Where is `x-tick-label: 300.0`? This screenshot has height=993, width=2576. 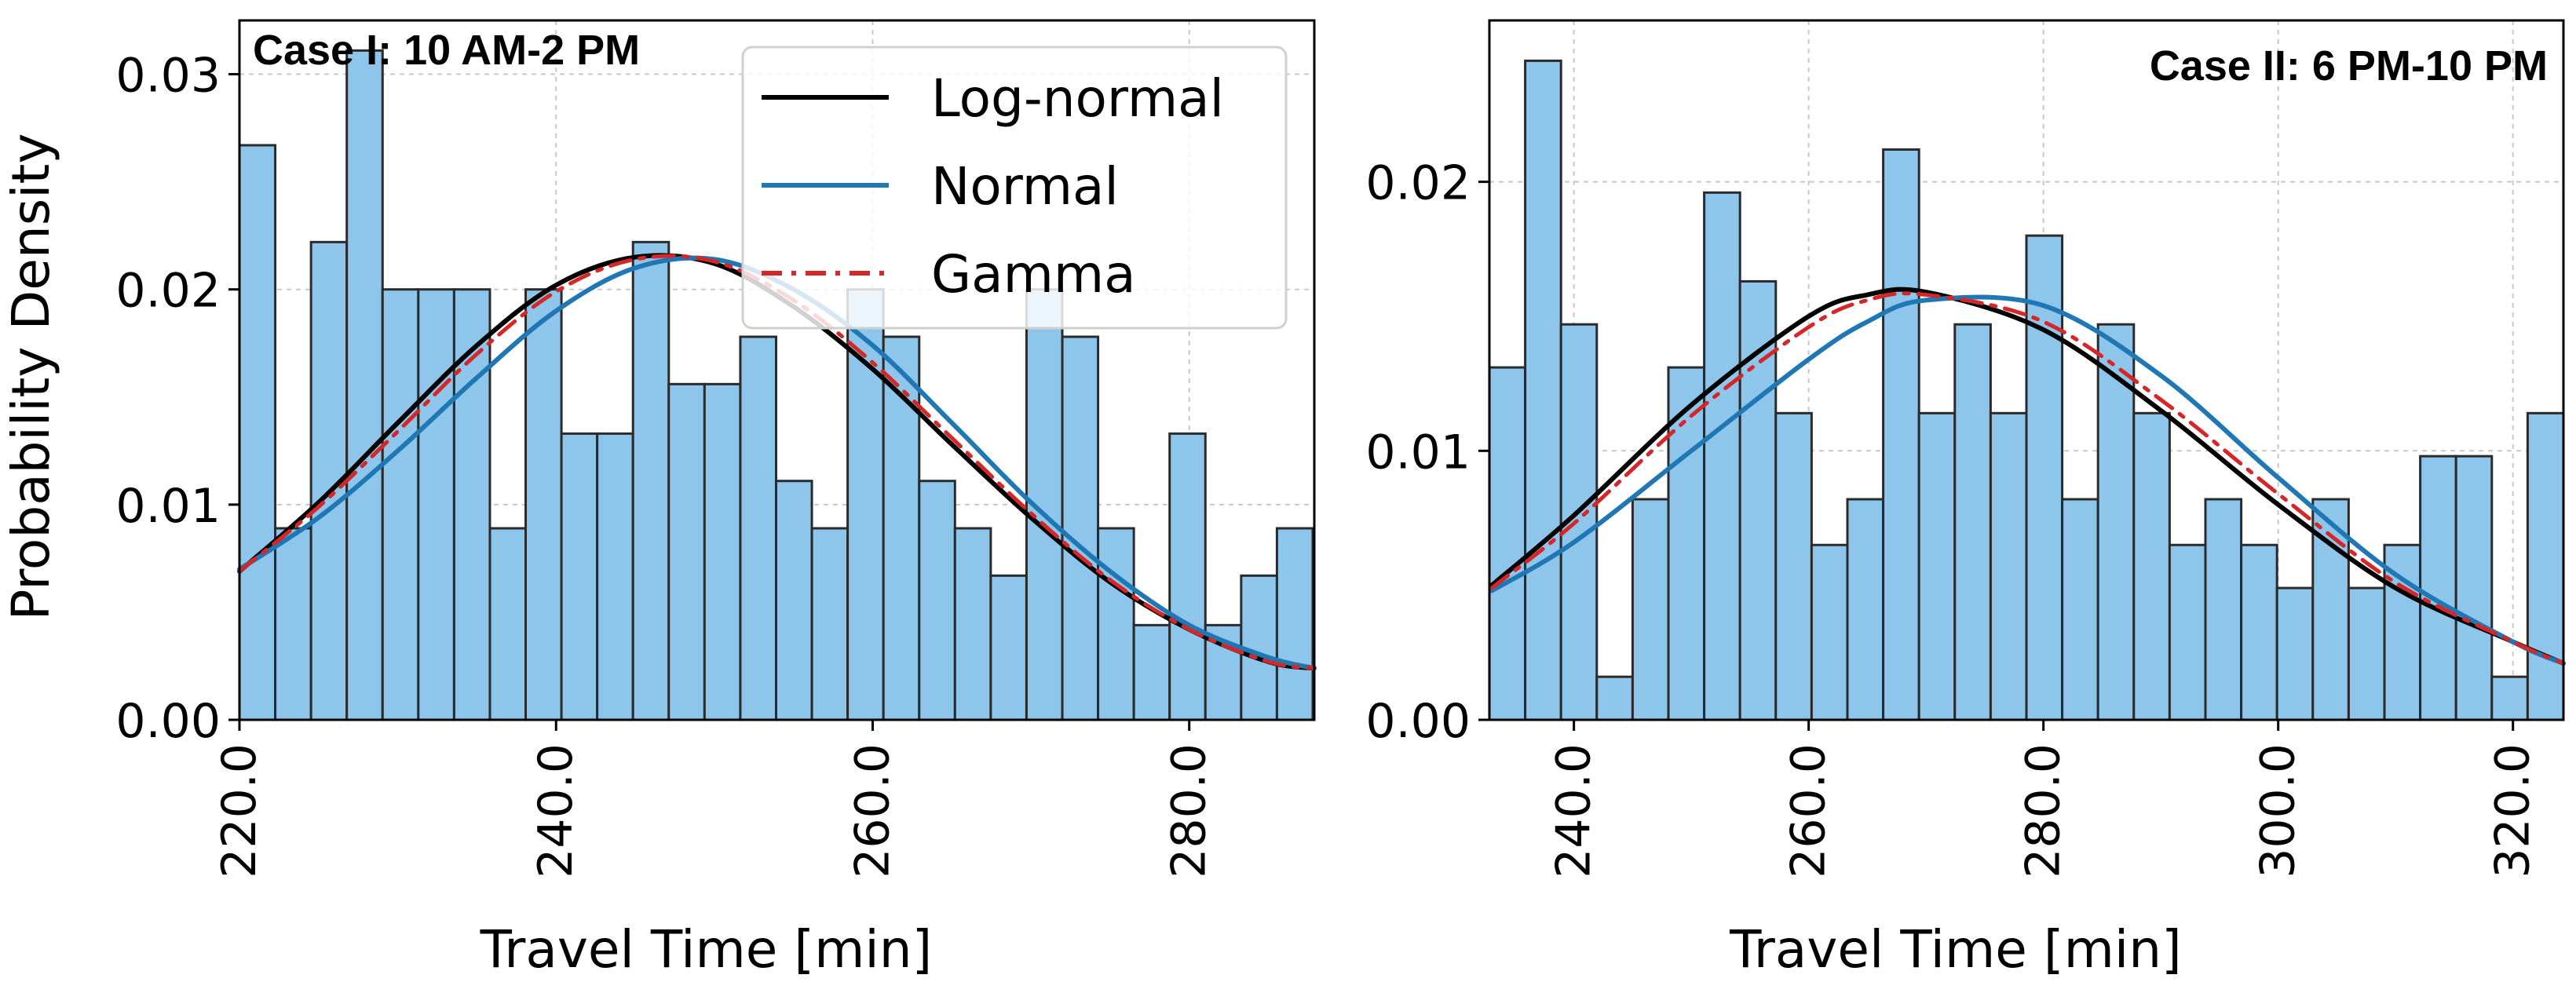 x-tick-label: 300.0 is located at coordinates (2278, 810).